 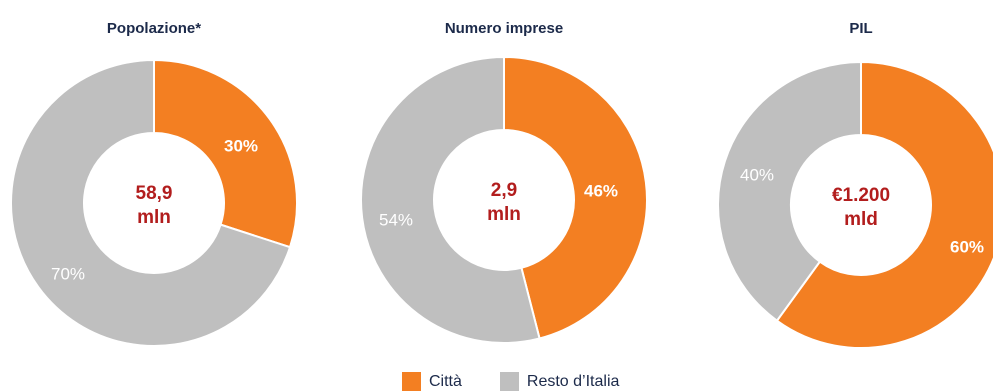 I want to click on slice-label-resto-d-italia: 54%, so click(x=396, y=219).